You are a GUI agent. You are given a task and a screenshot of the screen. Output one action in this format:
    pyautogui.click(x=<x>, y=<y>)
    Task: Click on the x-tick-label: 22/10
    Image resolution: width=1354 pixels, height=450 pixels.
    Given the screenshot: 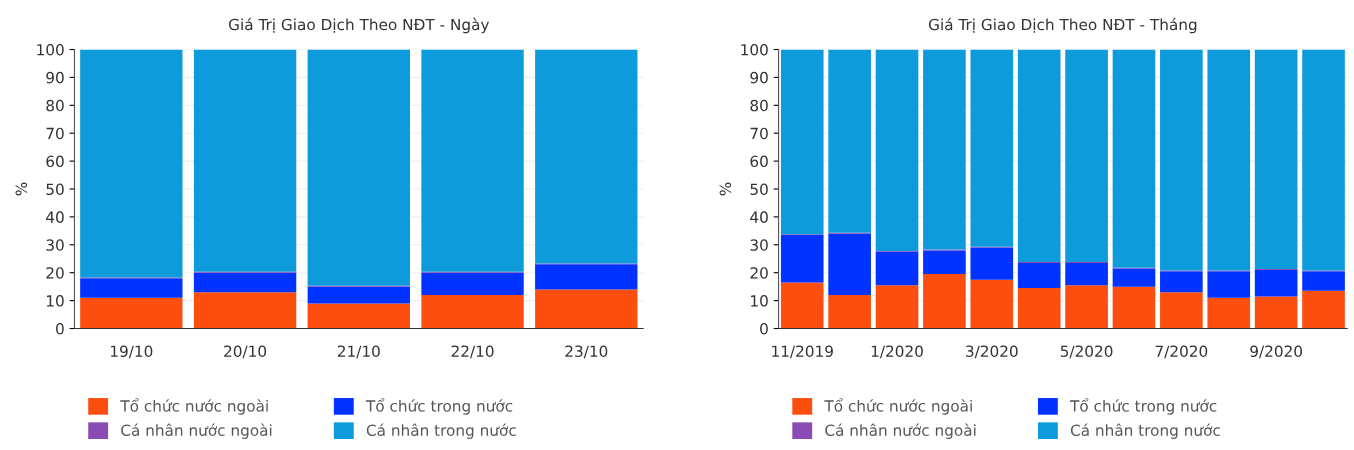 What is the action you would take?
    pyautogui.click(x=472, y=352)
    